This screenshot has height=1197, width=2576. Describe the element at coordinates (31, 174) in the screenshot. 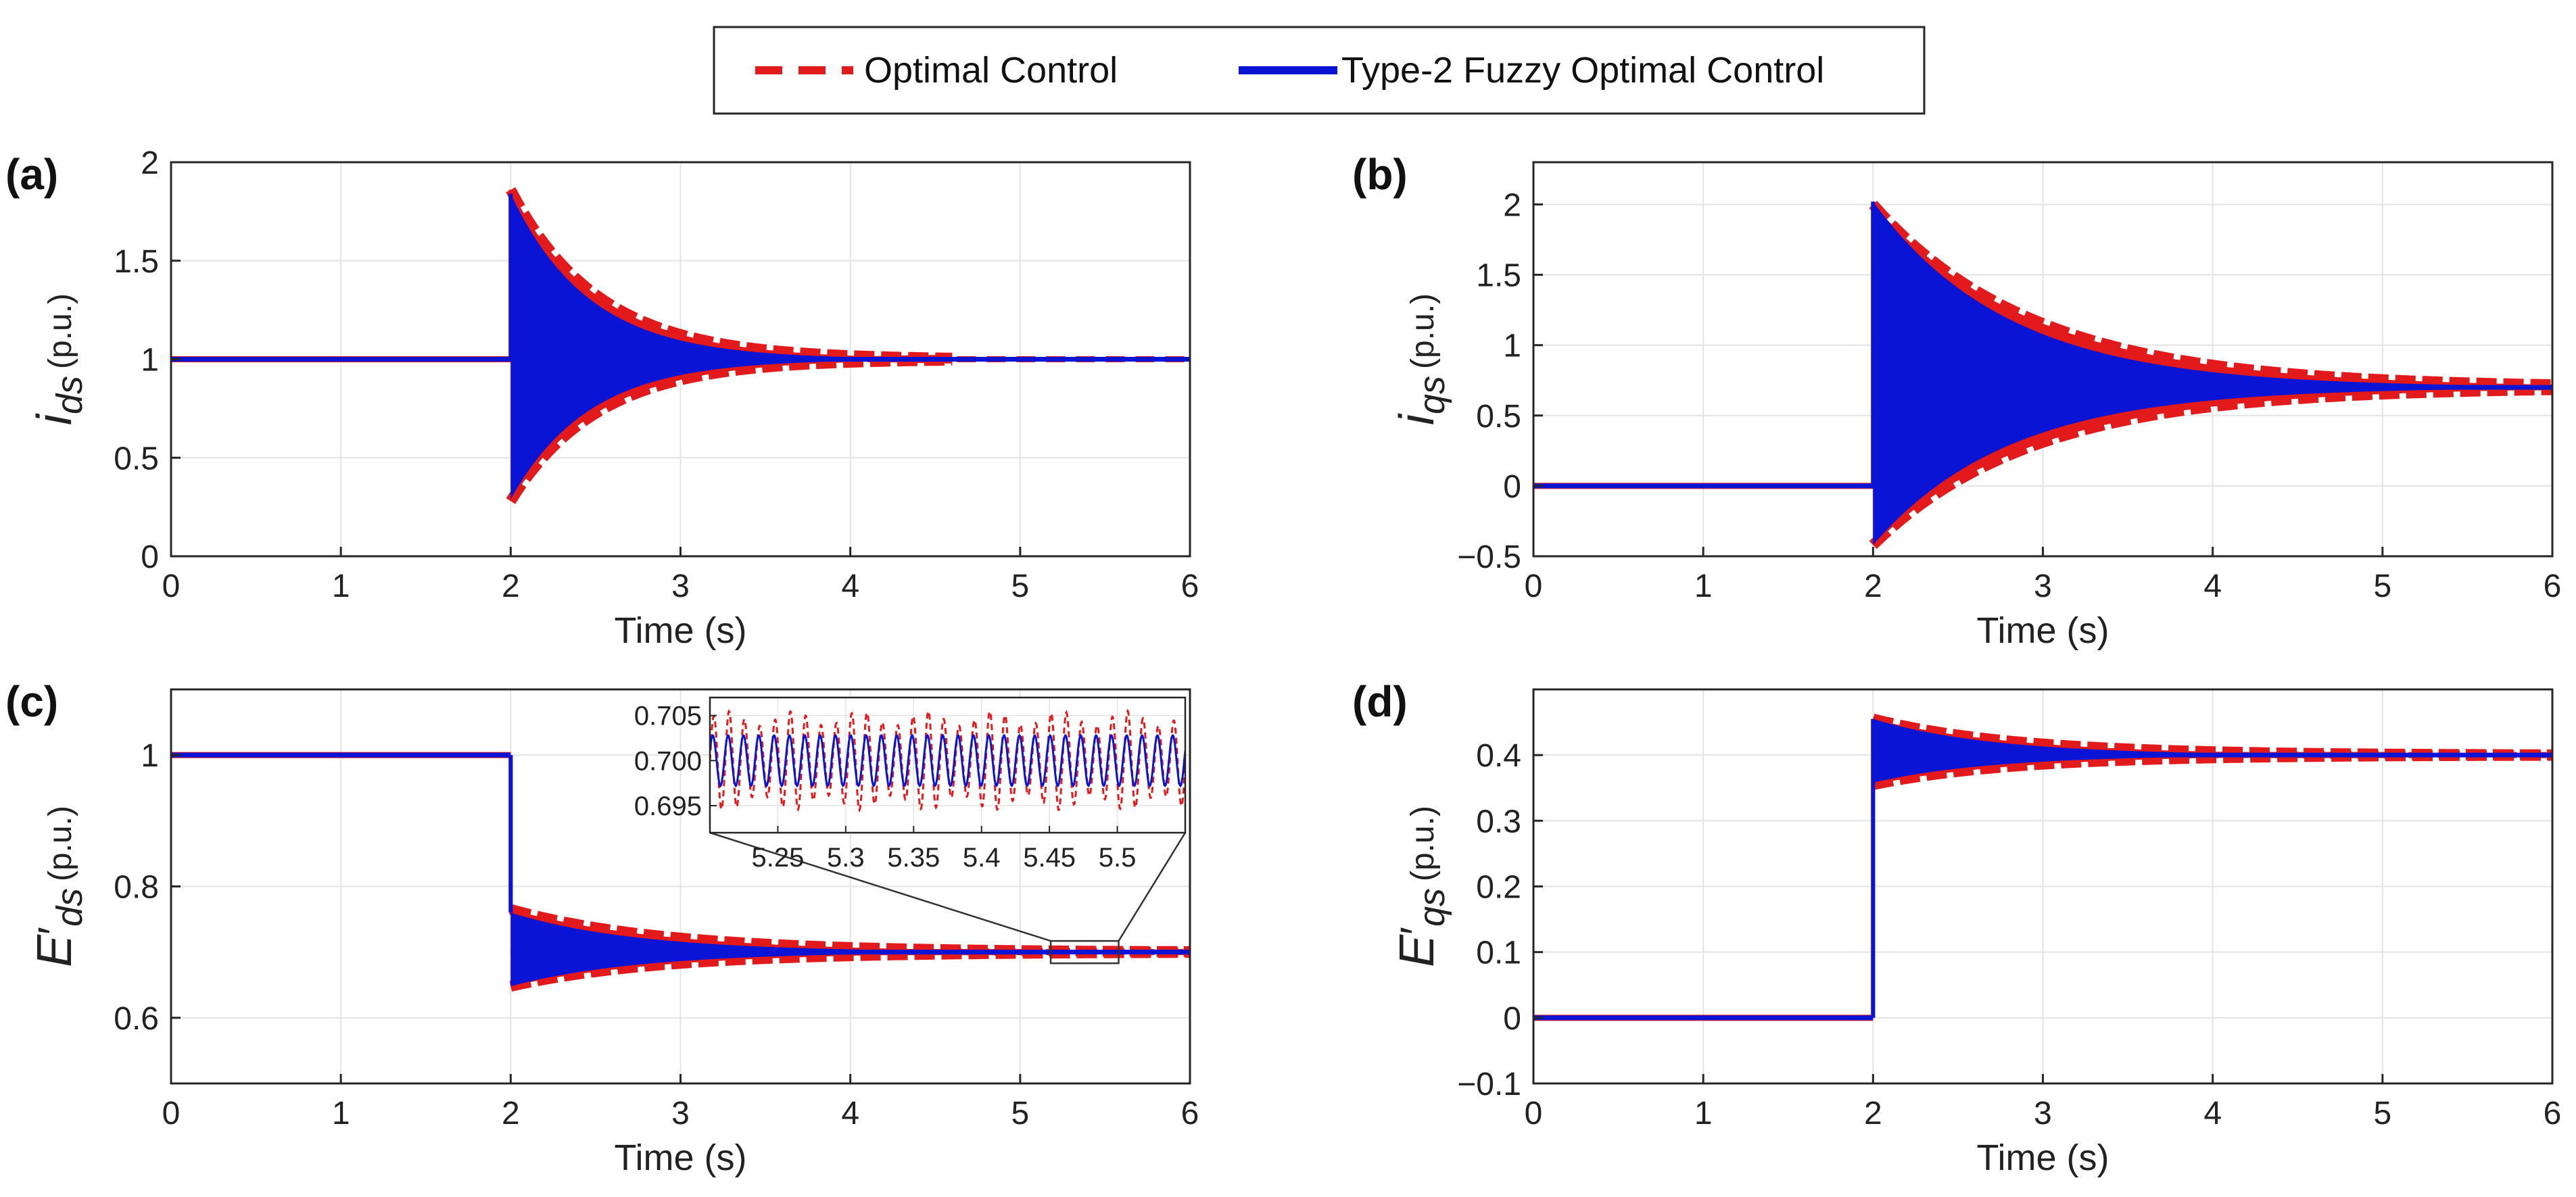

I see `panel-label: (a)` at that location.